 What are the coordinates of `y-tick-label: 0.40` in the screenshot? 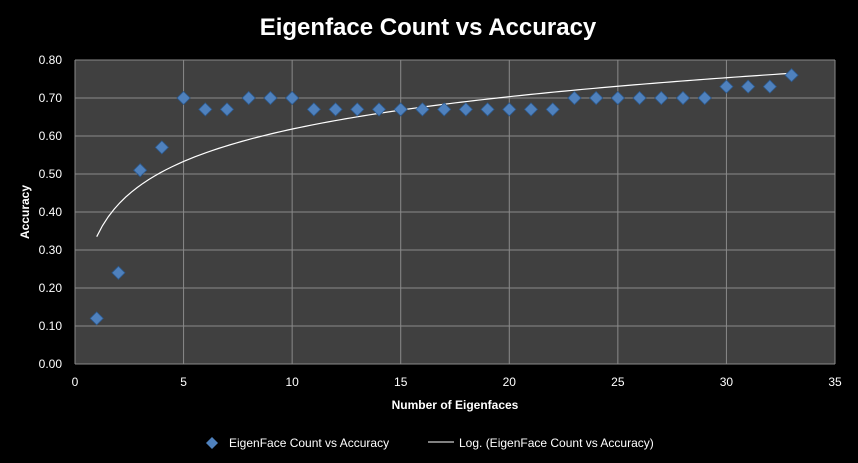 It's located at (51, 212).